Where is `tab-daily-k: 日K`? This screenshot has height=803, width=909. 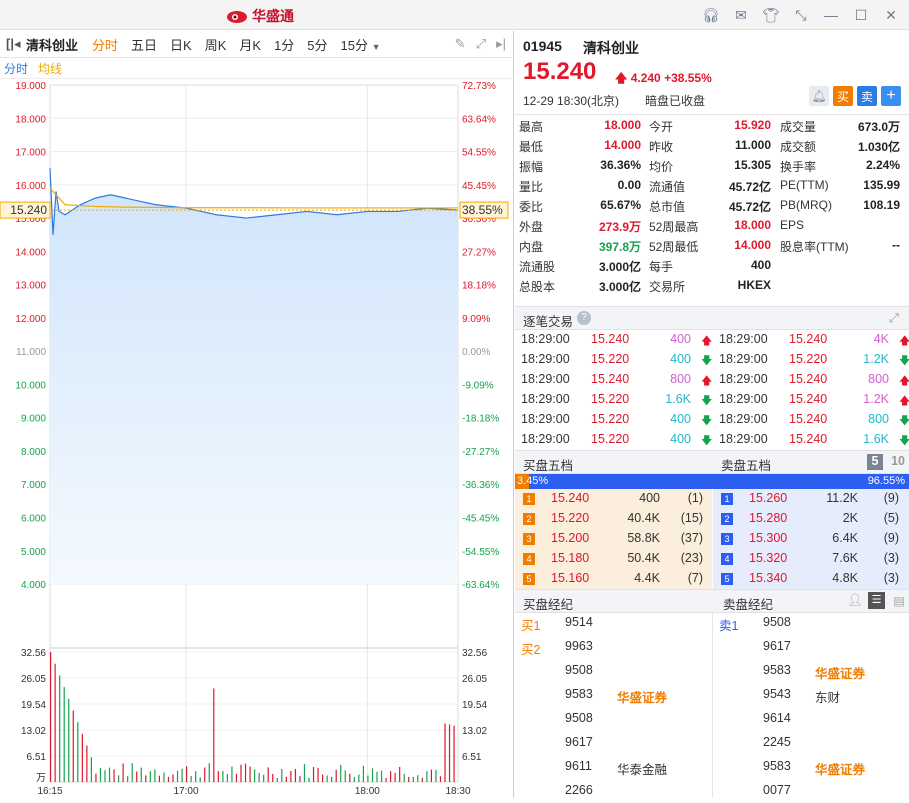 tab-daily-k: 日K is located at coordinates (181, 45).